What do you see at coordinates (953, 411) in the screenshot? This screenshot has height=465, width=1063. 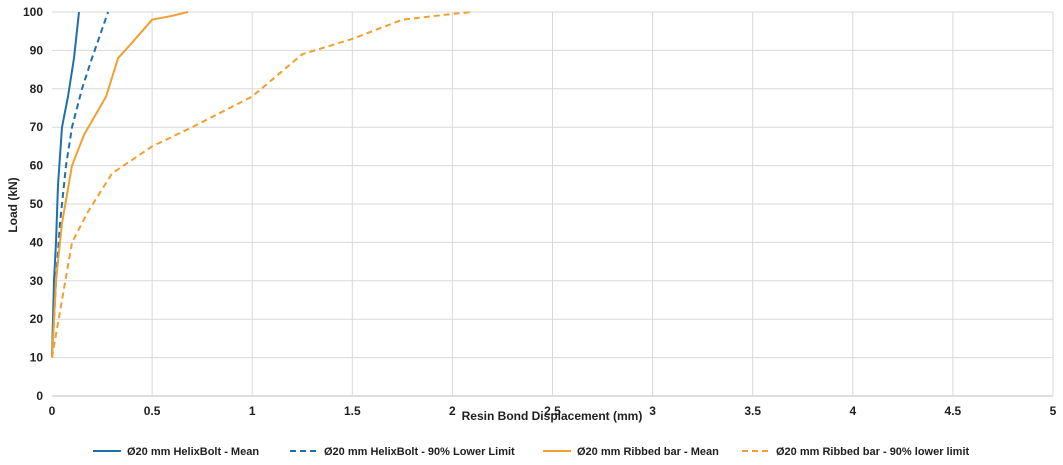 I see `x-tick-label: 4.5` at bounding box center [953, 411].